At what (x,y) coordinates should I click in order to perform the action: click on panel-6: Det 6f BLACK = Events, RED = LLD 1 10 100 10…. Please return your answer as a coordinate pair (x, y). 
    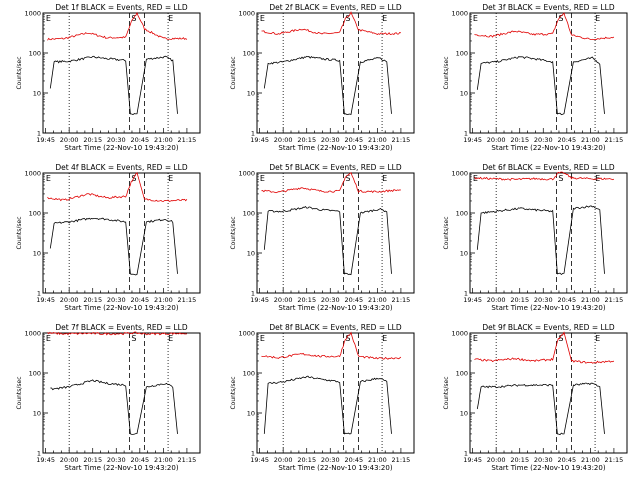
    Looking at the image, I should click on (535, 237).